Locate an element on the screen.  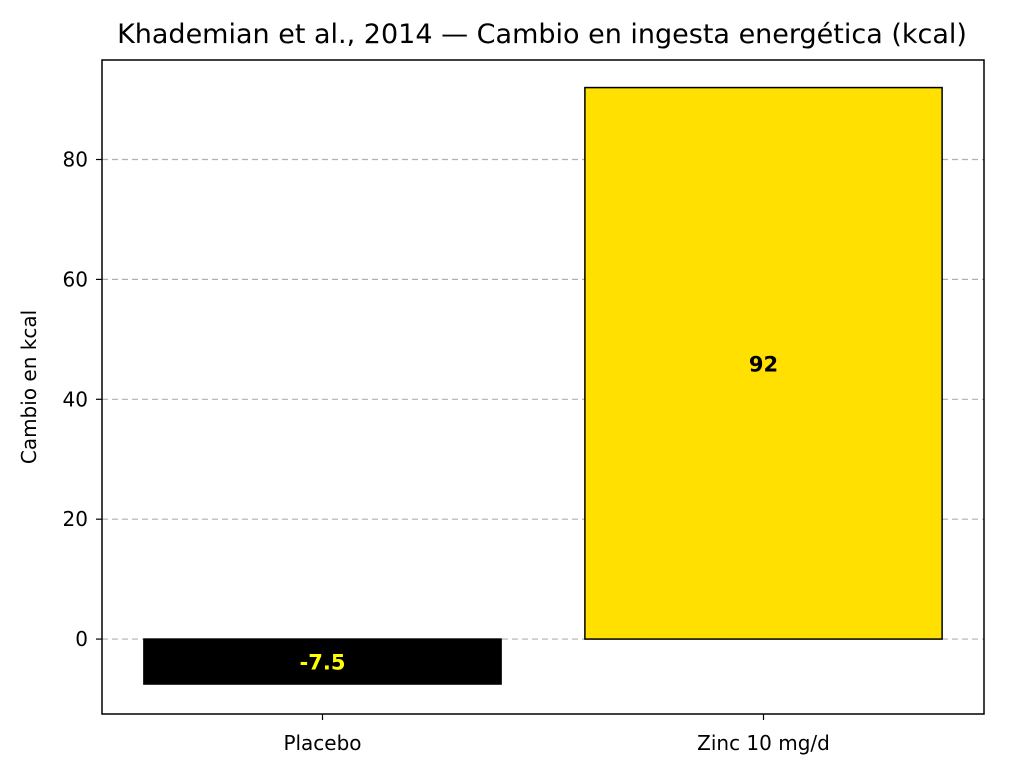
y-tick-label: 80 is located at coordinates (75, 160).